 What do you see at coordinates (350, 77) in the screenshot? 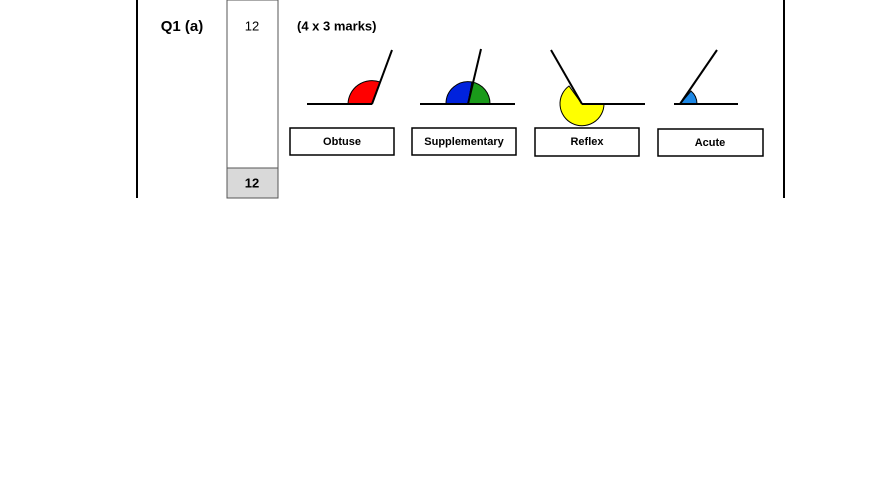
I see `obtuse-figure` at bounding box center [350, 77].